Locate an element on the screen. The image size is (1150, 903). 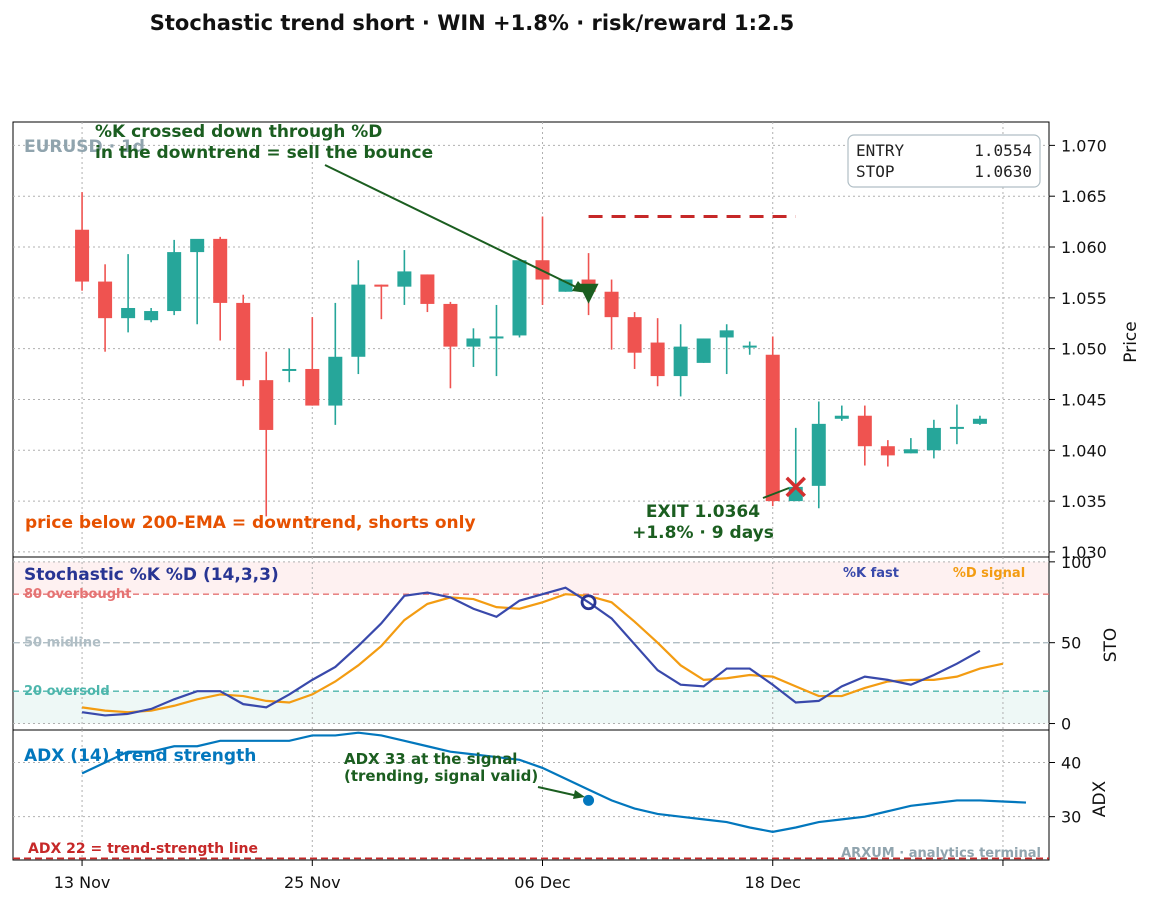
adx-line is located at coordinates (554, 782).